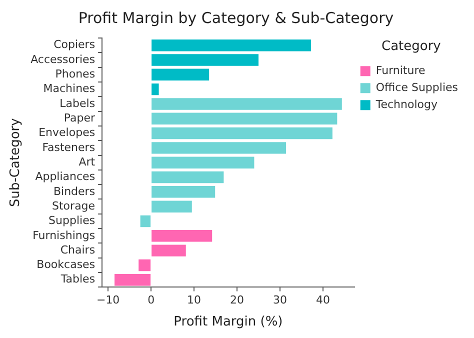  What do you see at coordinates (66, 265) in the screenshot?
I see `y-tick-label: Bookcases` at bounding box center [66, 265].